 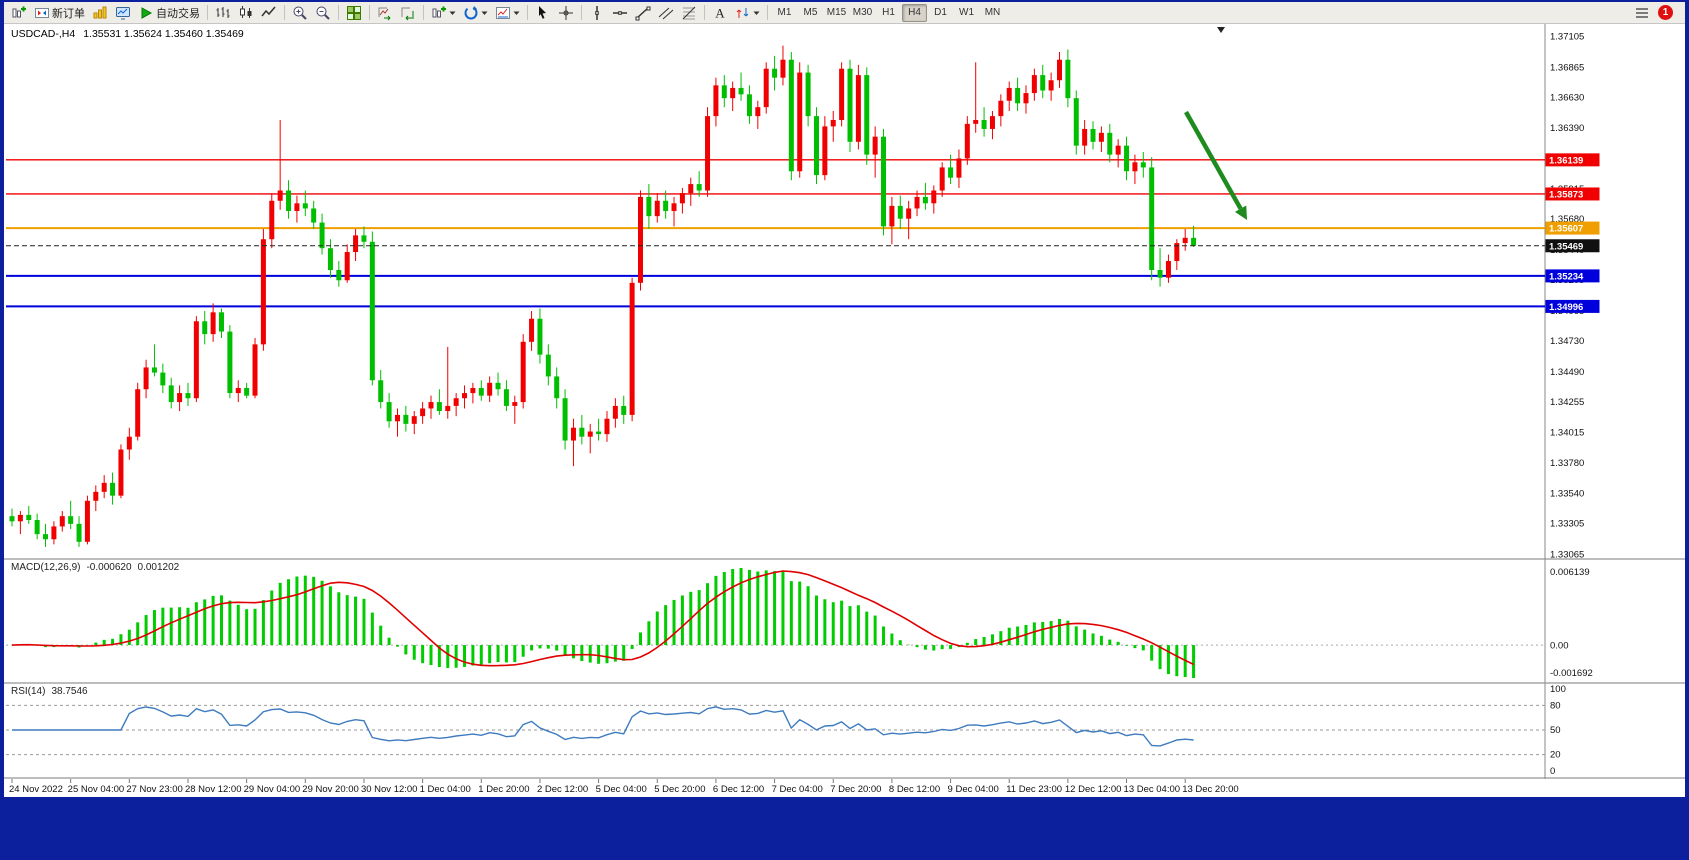 I want to click on chart-shift-button, so click(x=408, y=13).